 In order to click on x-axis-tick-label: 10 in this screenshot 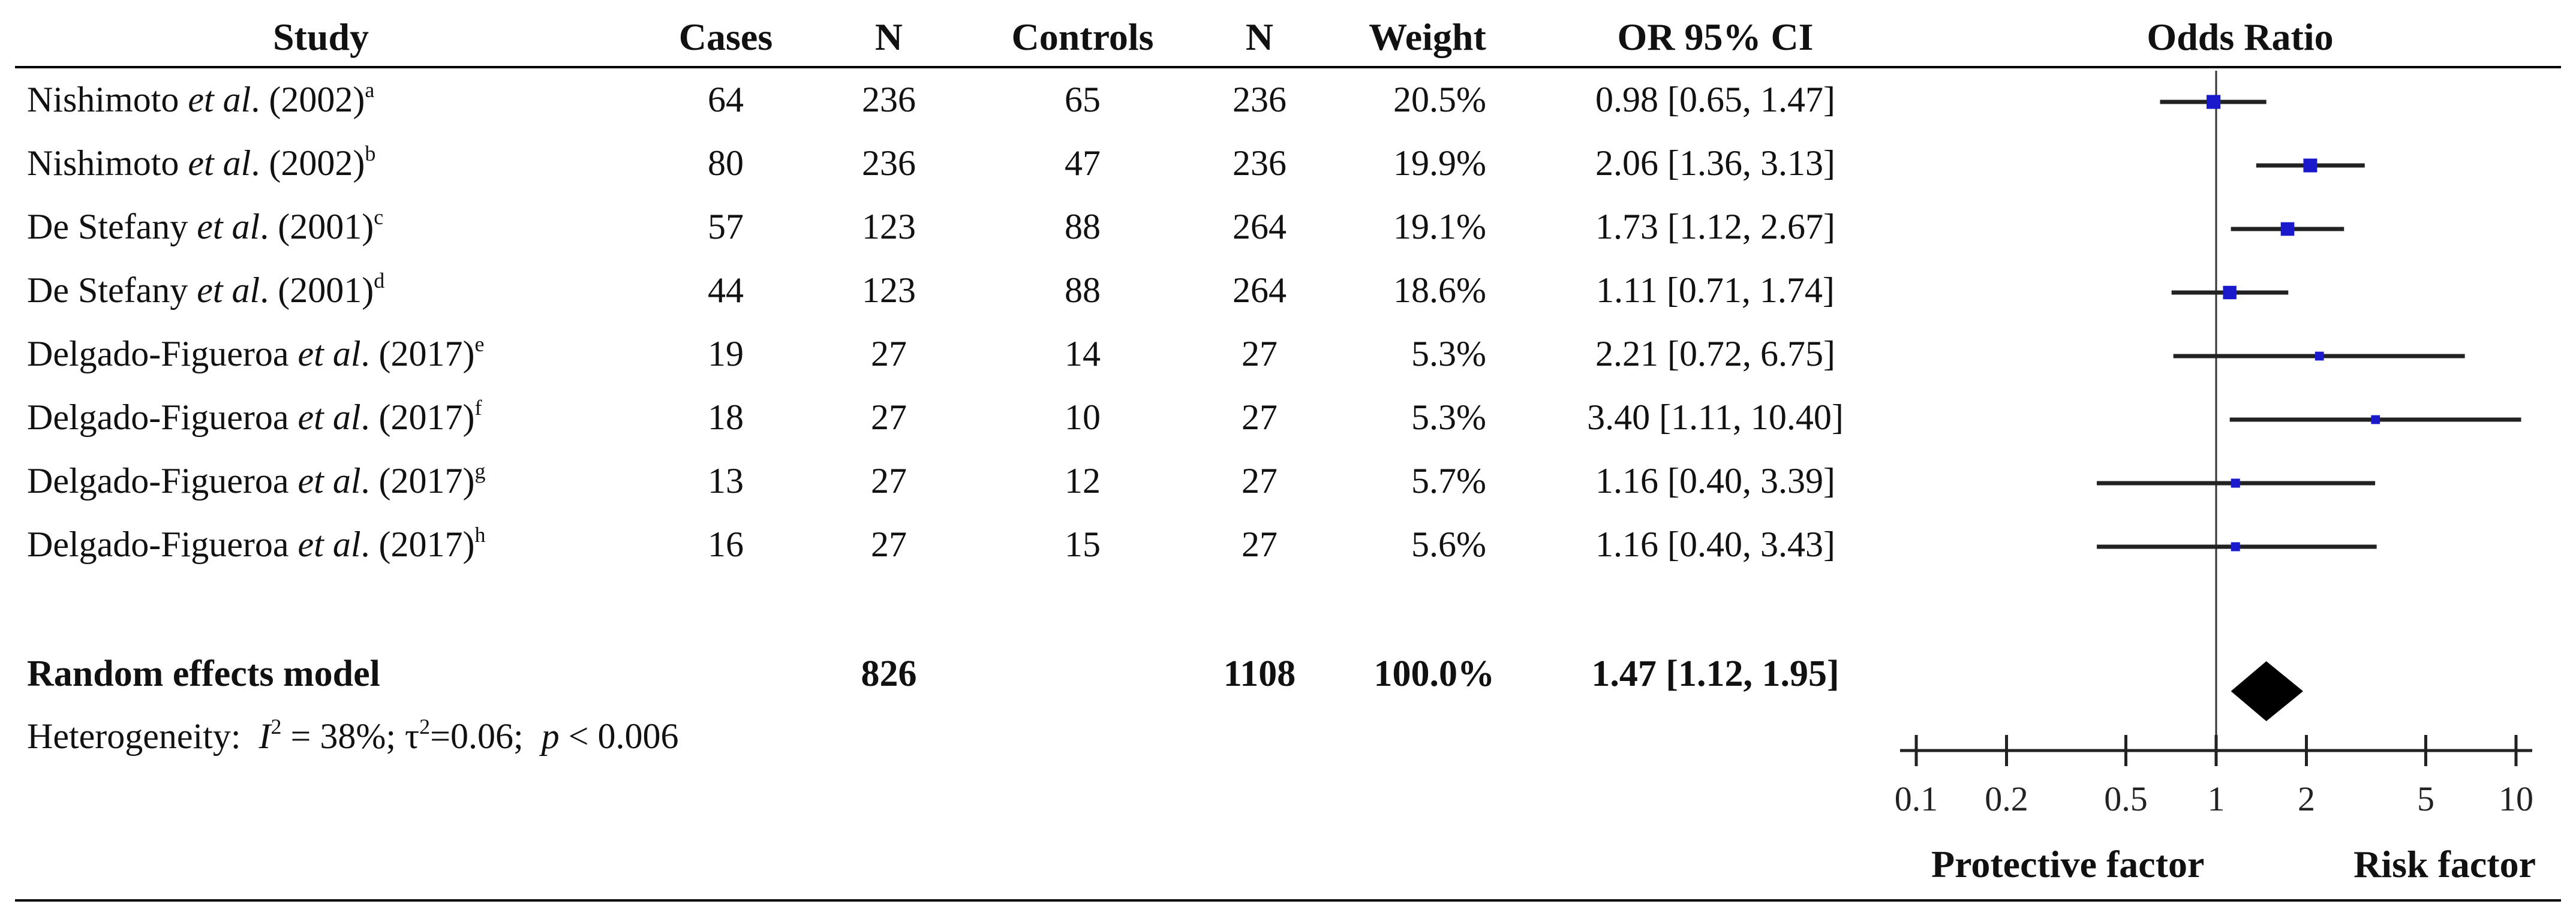, I will do `click(2516, 798)`.